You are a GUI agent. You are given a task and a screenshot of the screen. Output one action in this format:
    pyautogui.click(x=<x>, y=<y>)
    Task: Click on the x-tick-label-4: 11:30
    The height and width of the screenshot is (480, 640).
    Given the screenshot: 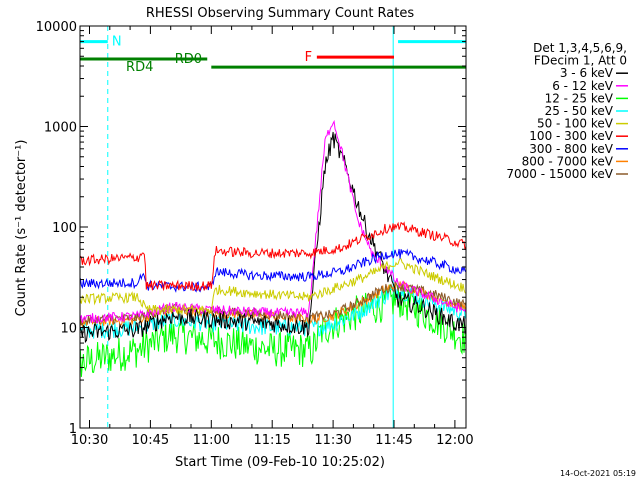 What is the action you would take?
    pyautogui.click(x=332, y=440)
    